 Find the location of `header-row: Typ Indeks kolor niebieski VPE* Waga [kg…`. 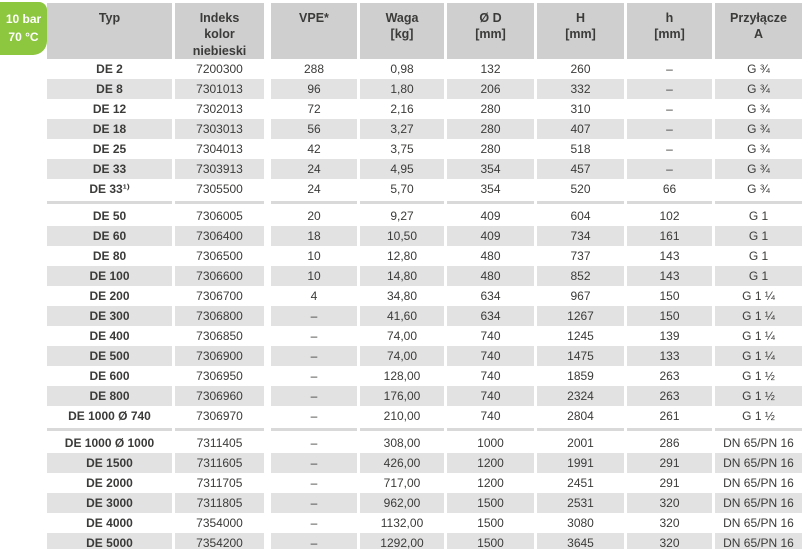

header-row: Typ Indeks kolor niebieski VPE* Waga [kg… is located at coordinates (424, 31).